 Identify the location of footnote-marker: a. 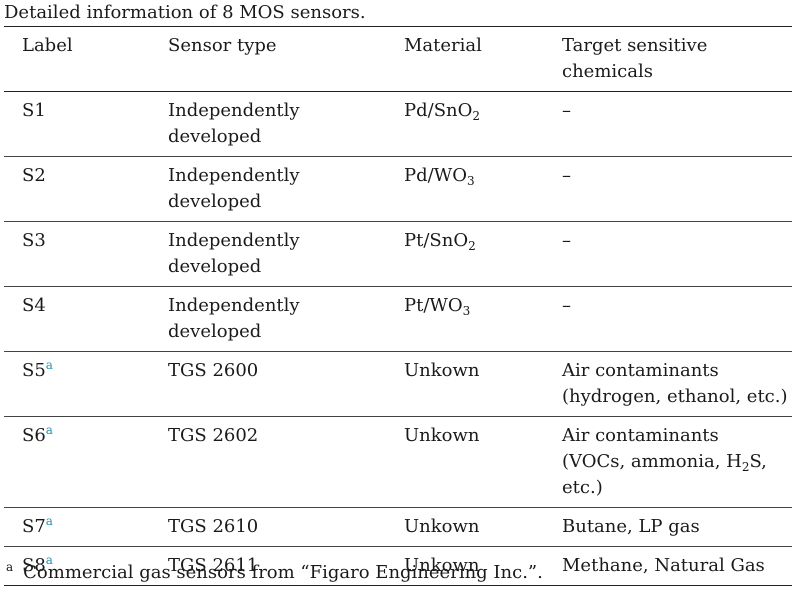
(10, 567).